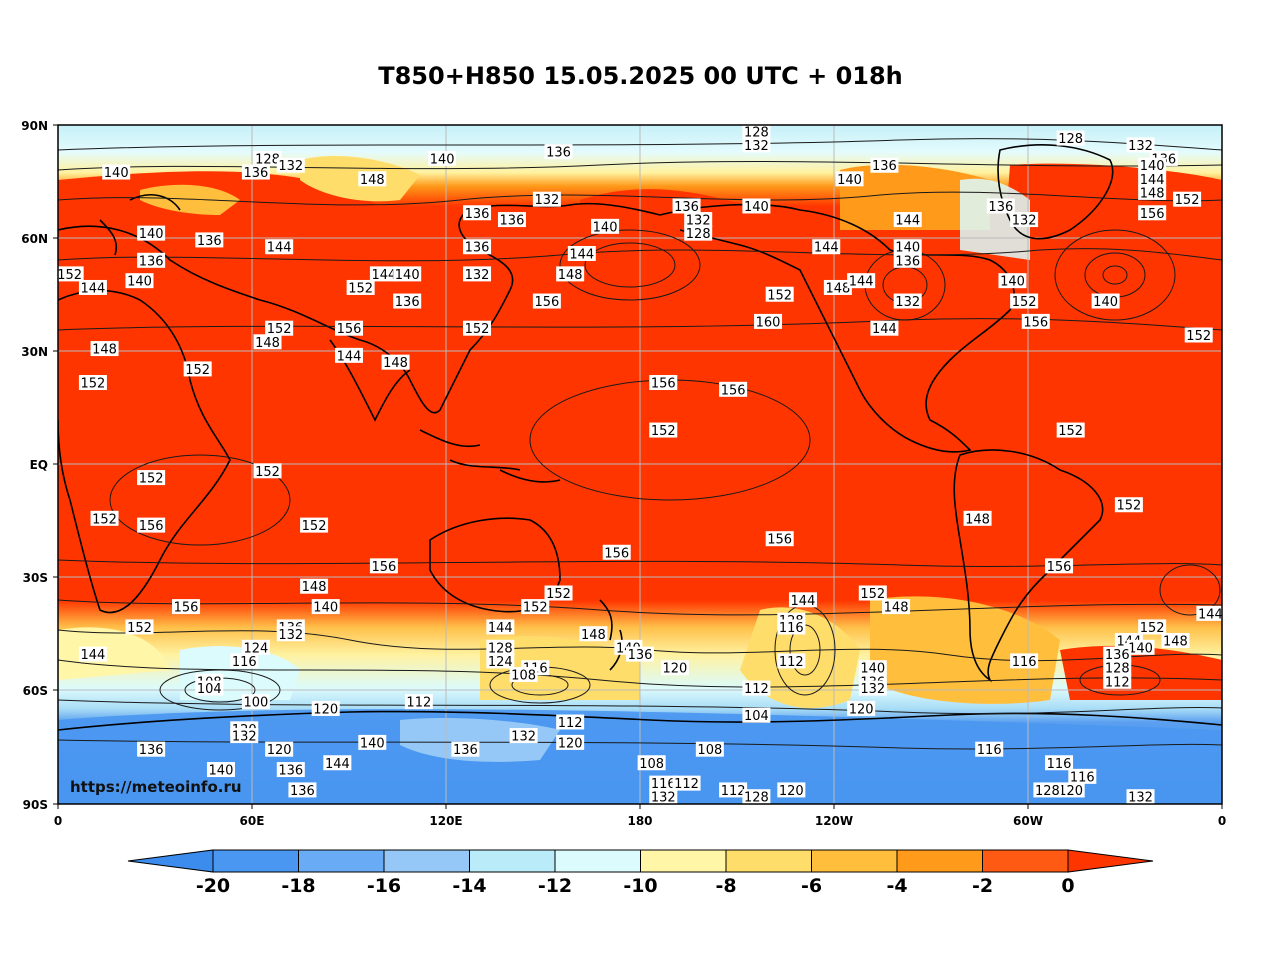 This screenshot has height=963, width=1281. What do you see at coordinates (834, 821) in the screenshot?
I see `lon-label-120w: 120W` at bounding box center [834, 821].